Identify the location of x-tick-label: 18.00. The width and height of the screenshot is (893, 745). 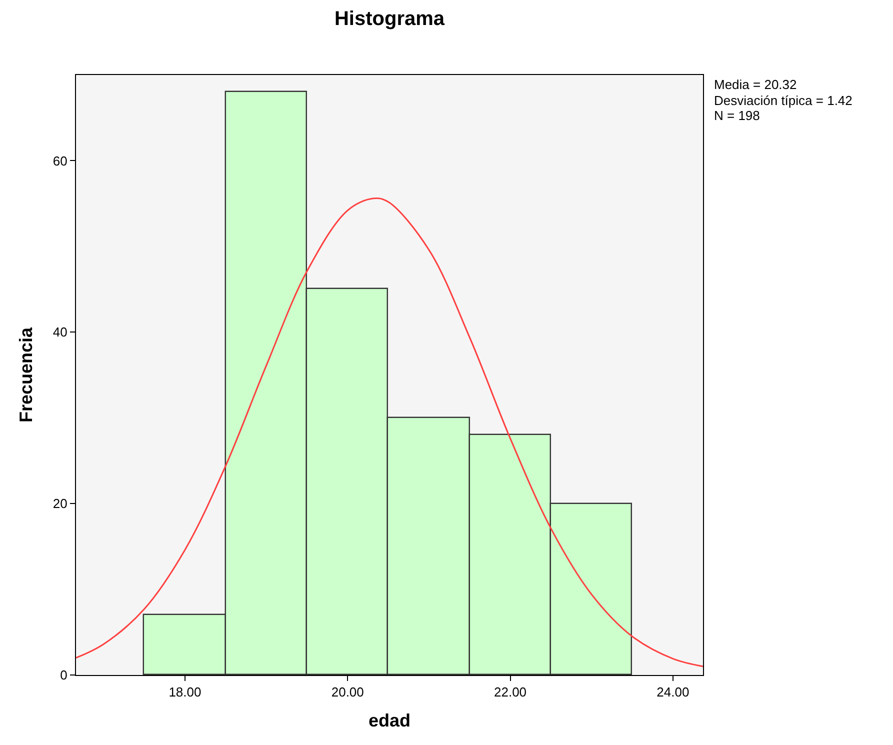
(185, 692).